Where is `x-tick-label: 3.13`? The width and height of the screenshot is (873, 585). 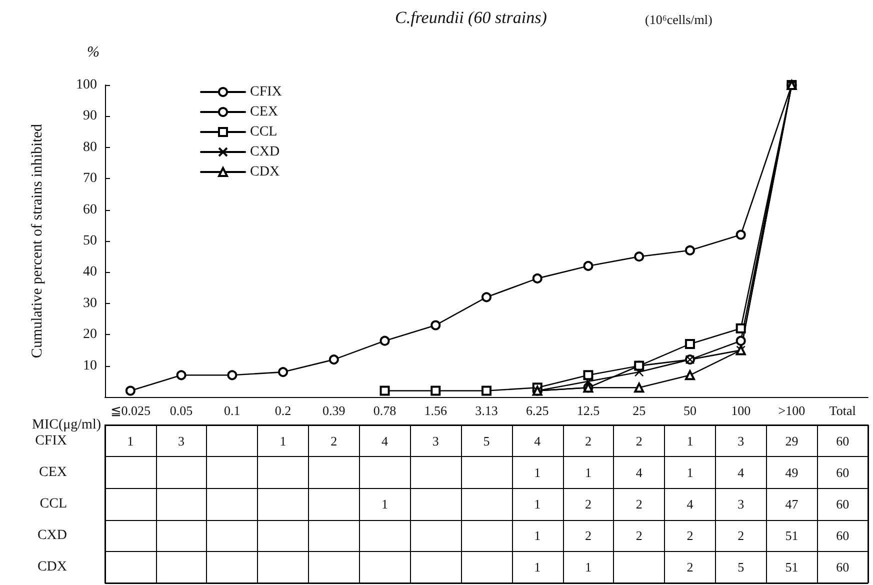 x-tick-label: 3.13 is located at coordinates (486, 410).